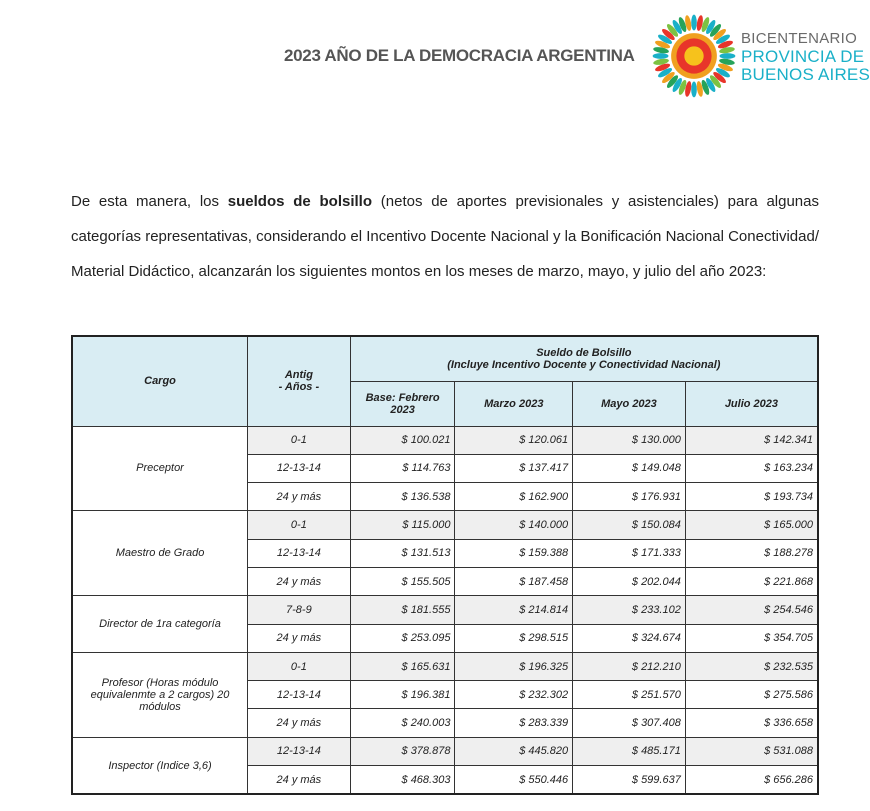  I want to click on amount-cell: $ 298.515, so click(514, 638).